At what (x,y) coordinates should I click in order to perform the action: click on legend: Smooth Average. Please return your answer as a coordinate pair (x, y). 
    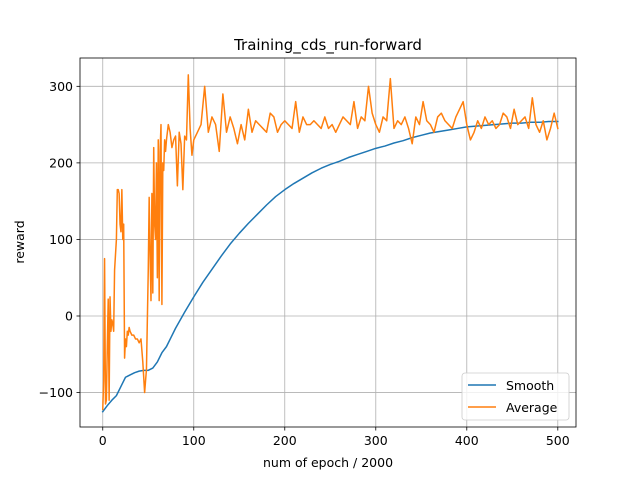
    Looking at the image, I should click on (515, 396).